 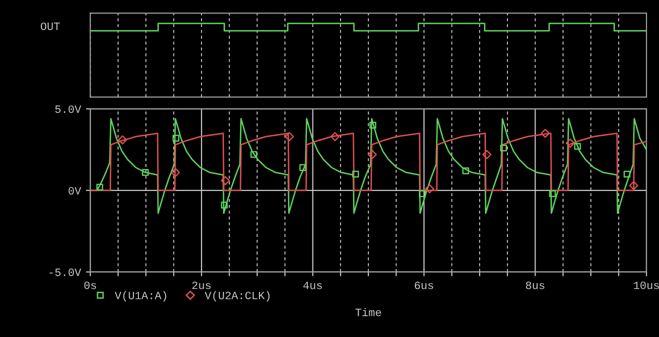 What do you see at coordinates (140, 296) in the screenshot?
I see `legend-label: V(U1A:A)` at bounding box center [140, 296].